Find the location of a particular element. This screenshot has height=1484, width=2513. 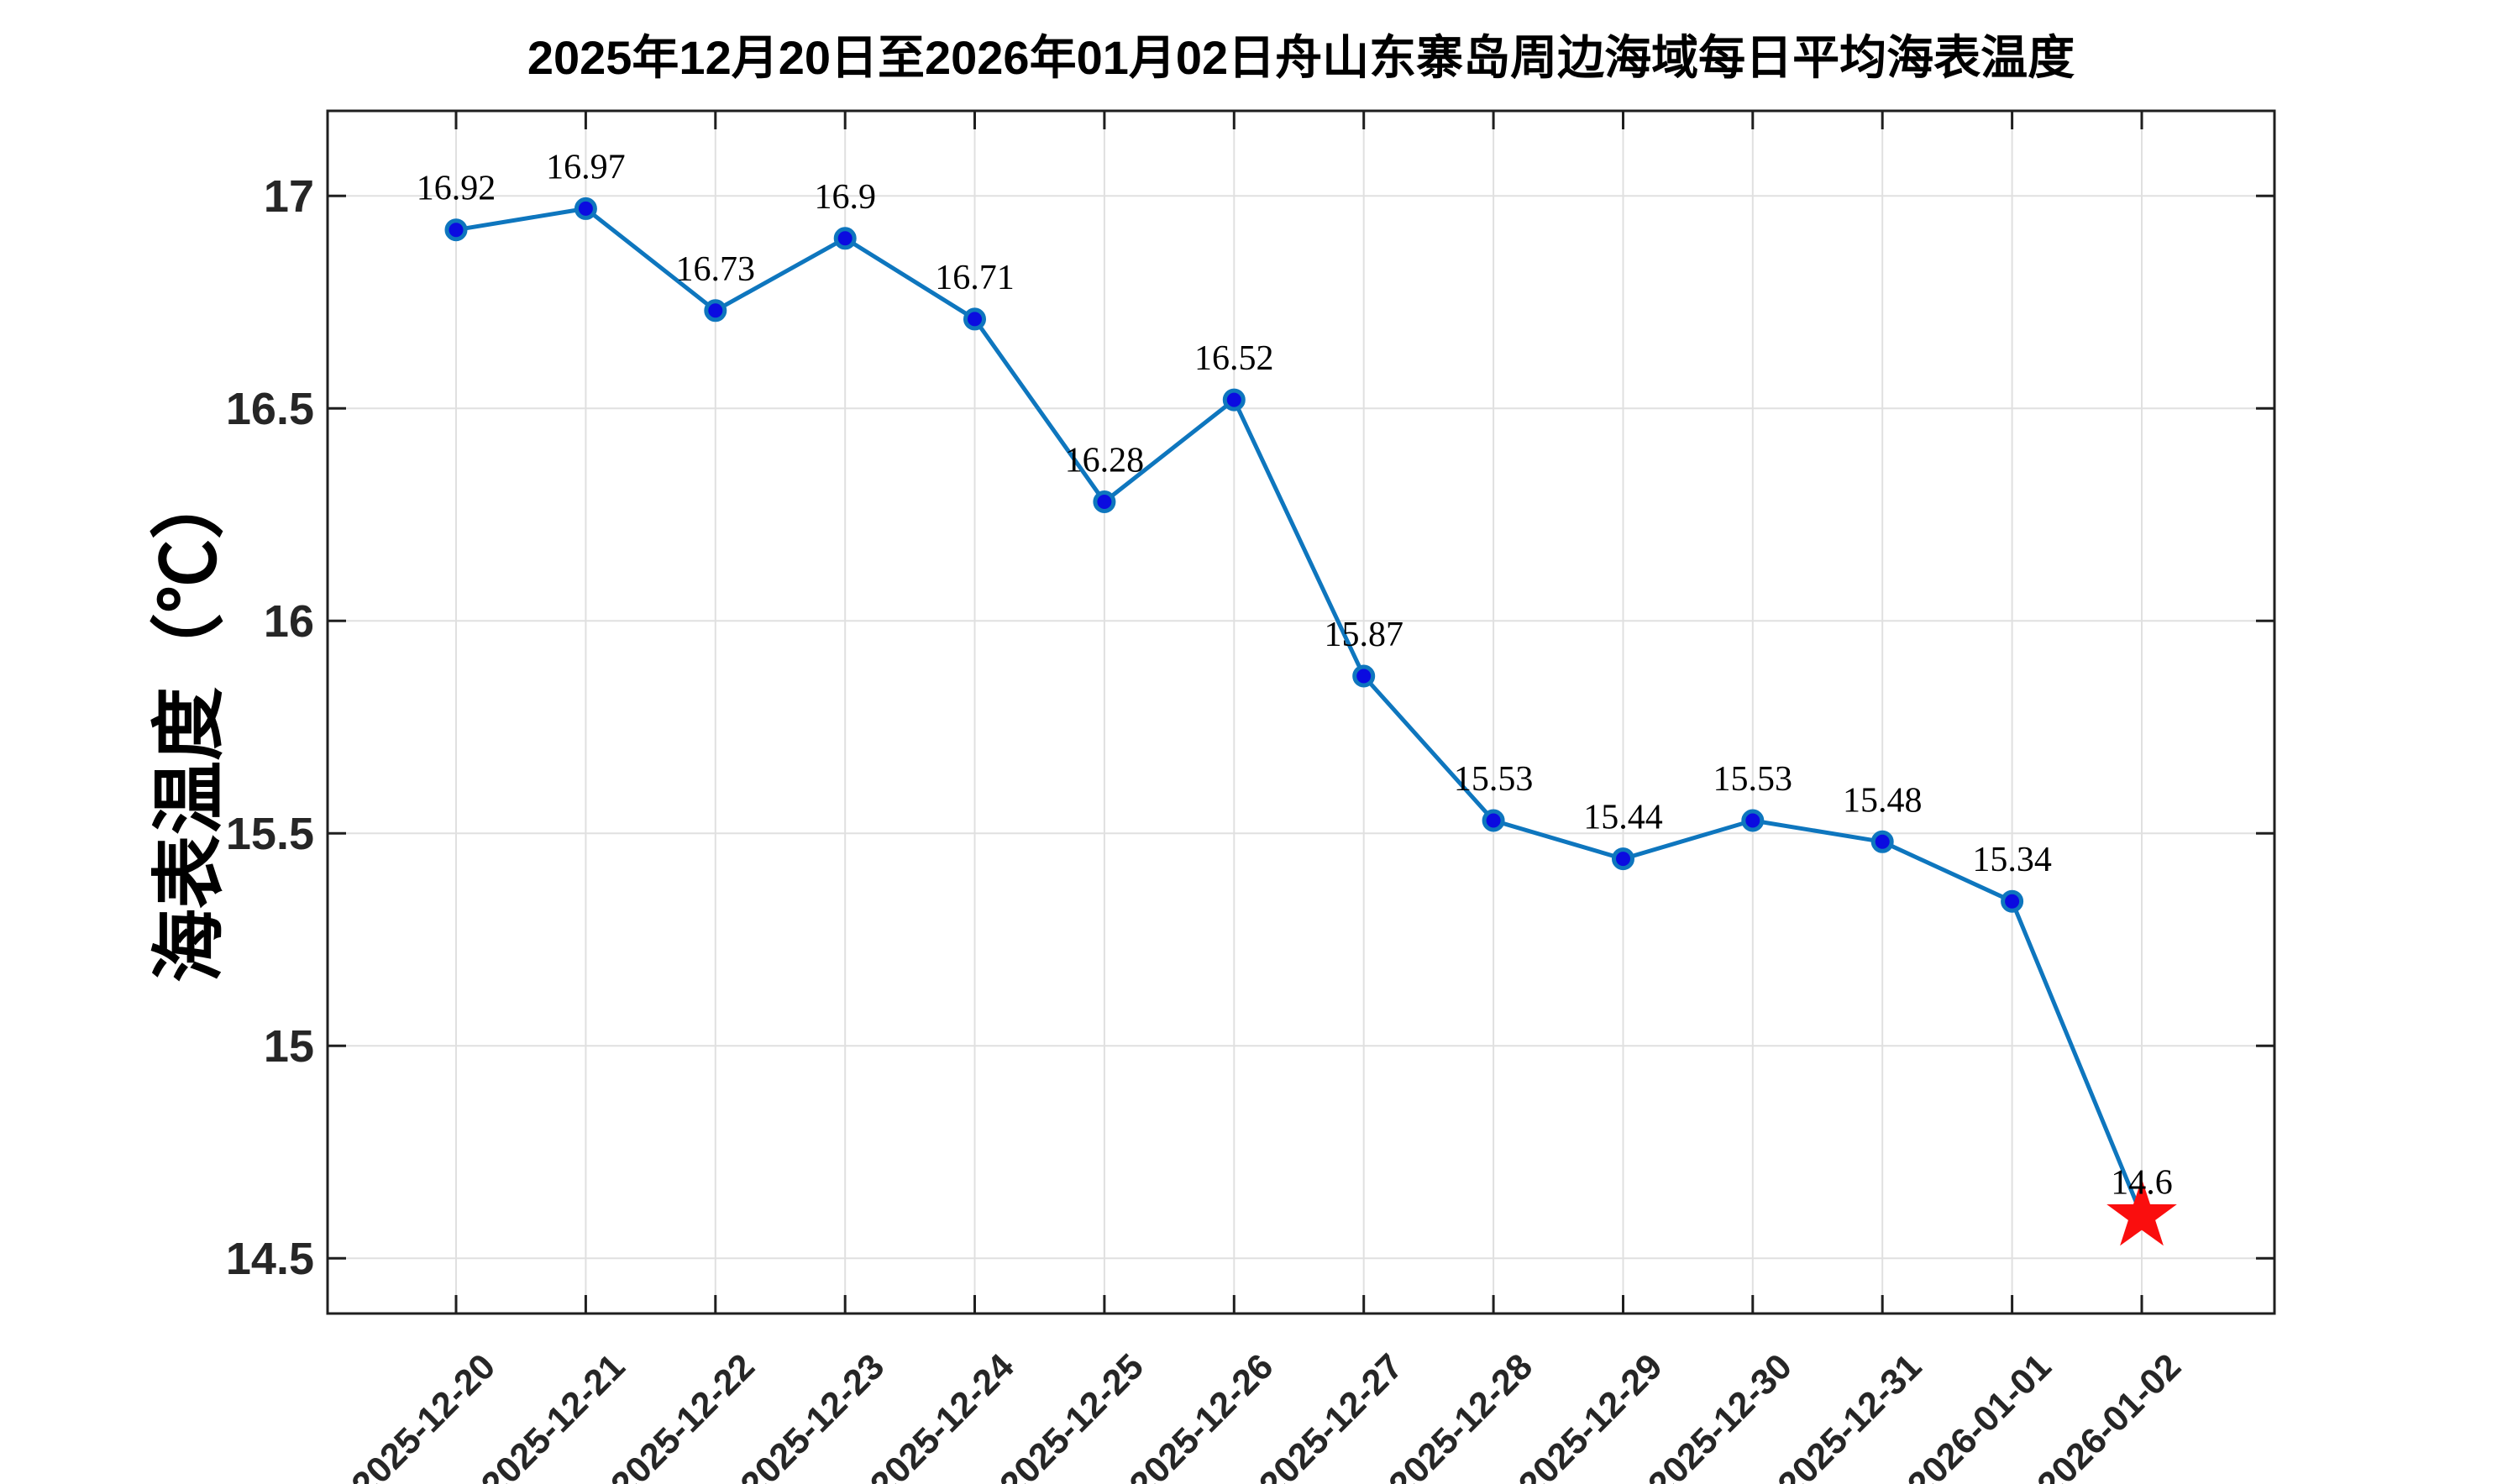

data-value-label: 14.6 is located at coordinates (2142, 1183).